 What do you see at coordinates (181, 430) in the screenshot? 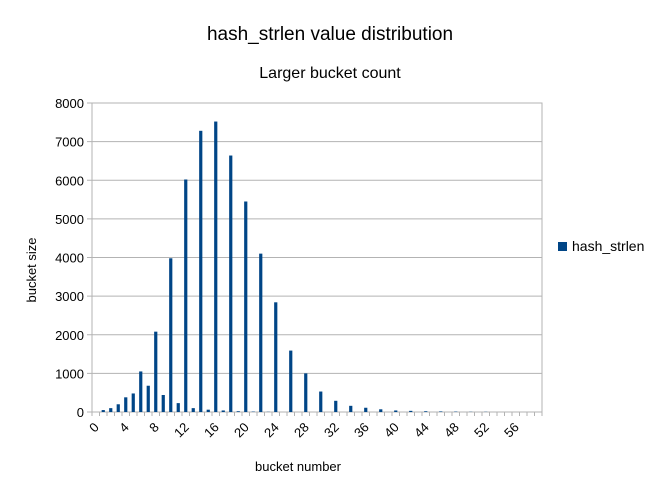
I see `x-tick-label: 12` at bounding box center [181, 430].